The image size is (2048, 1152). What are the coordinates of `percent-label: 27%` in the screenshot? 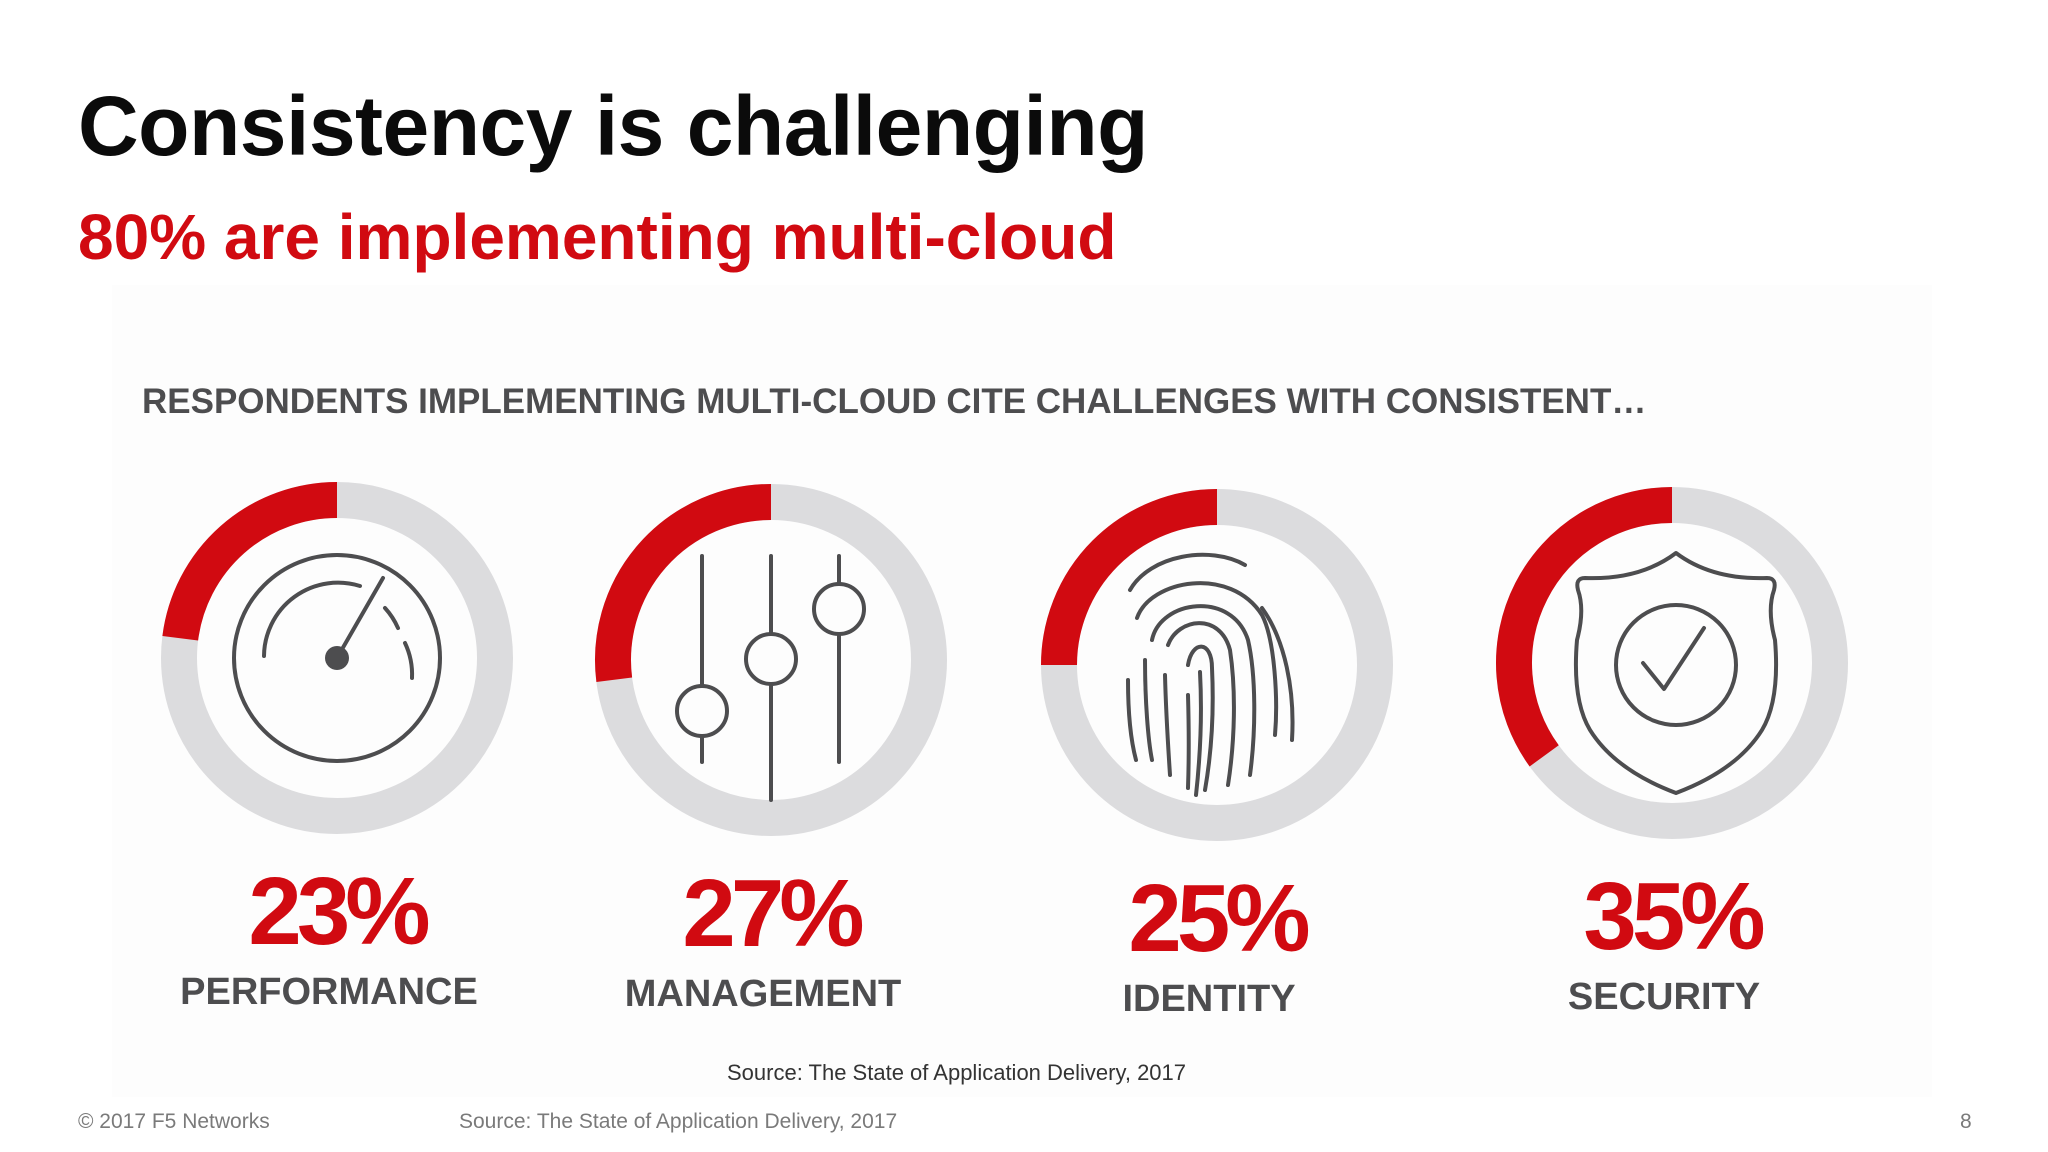 It's located at (772, 913).